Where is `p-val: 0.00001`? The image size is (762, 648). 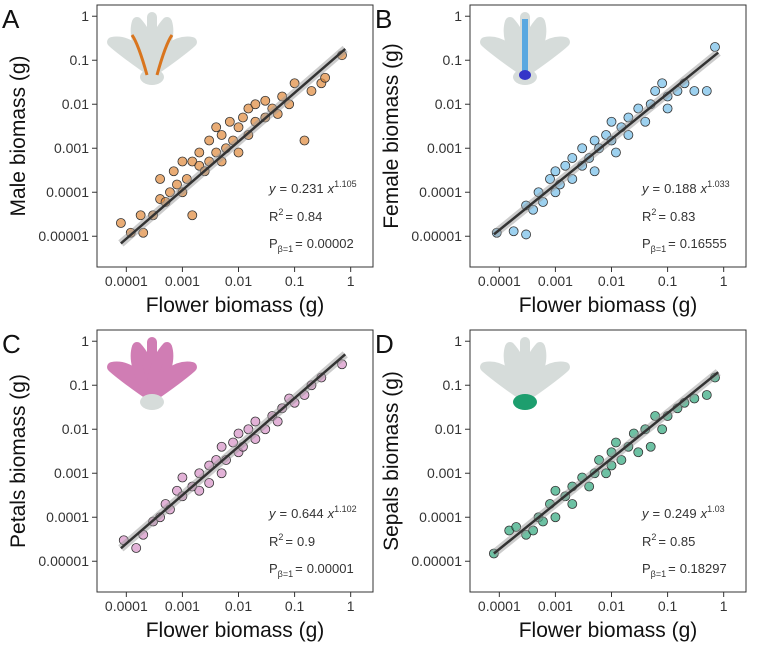 p-val: 0.00001 is located at coordinates (330, 568).